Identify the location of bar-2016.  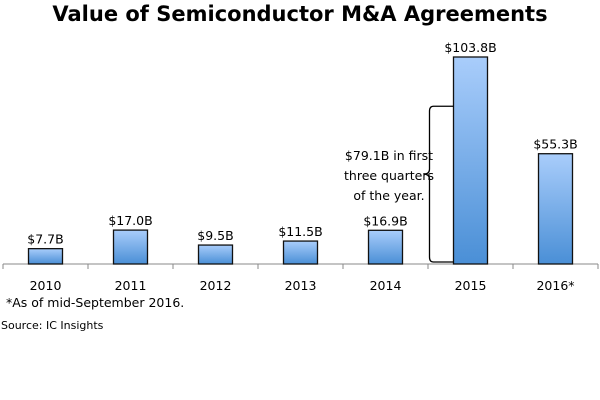
(555, 209).